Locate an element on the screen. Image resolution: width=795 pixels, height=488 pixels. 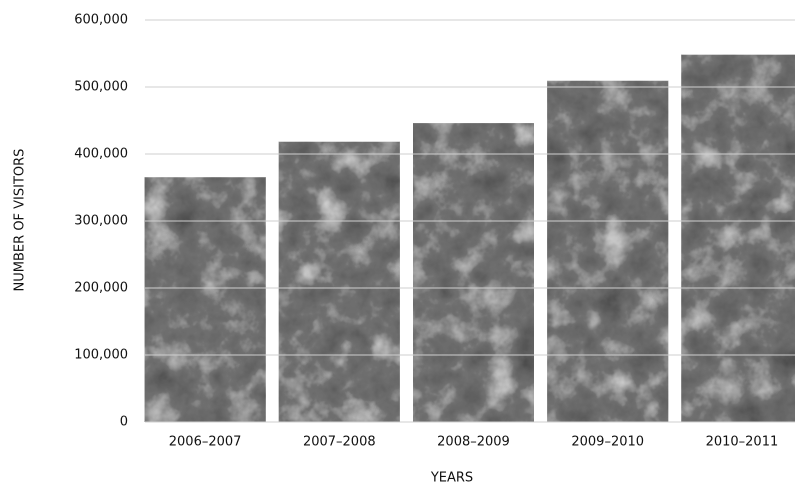
y-tick-label: 200,000 is located at coordinates (101, 288).